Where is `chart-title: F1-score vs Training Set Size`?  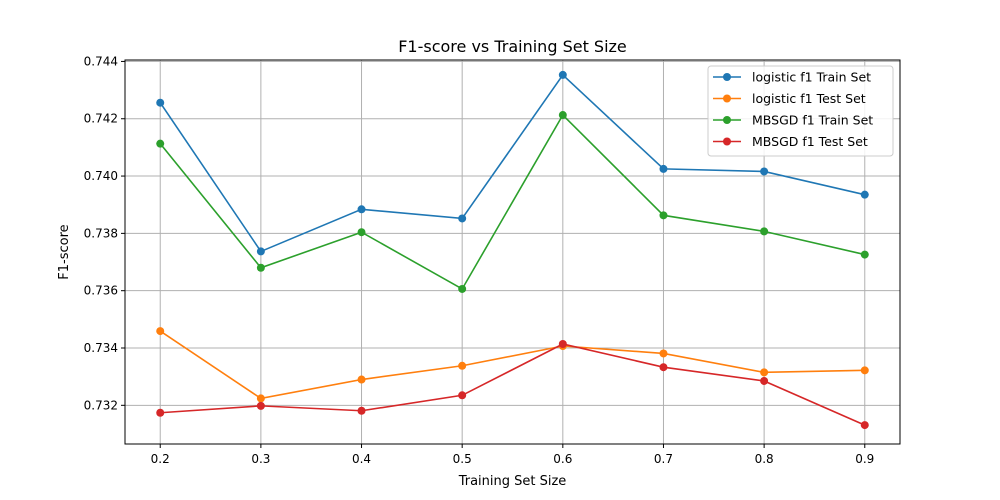 chart-title: F1-score vs Training Set Size is located at coordinates (512, 46).